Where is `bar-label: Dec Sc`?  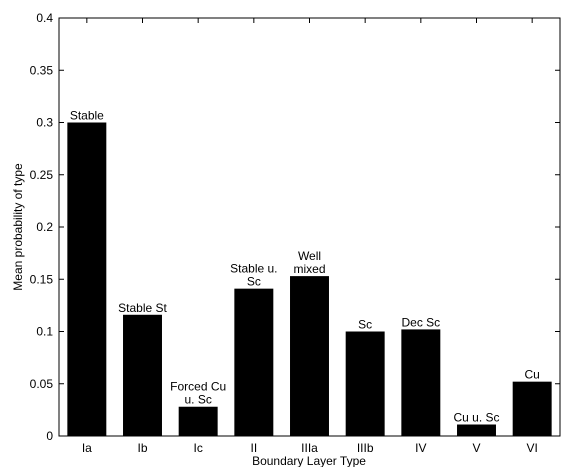 bar-label: Dec Sc is located at coordinates (420, 322).